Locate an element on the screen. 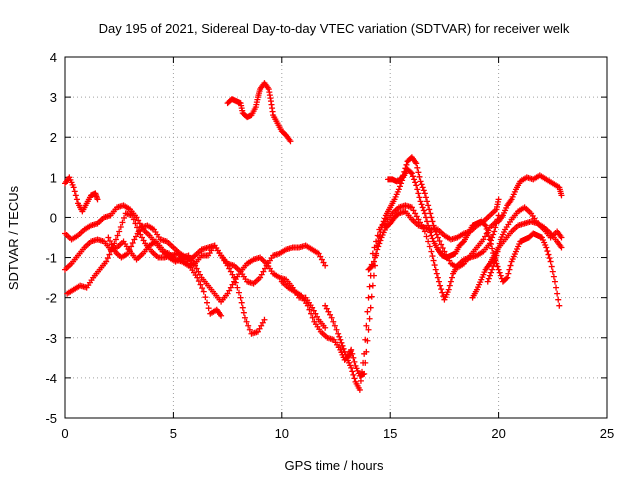 Image resolution: width=640 pixels, height=480 pixels. y-axis-label: SDTVAR / TECUs is located at coordinates (13, 237).